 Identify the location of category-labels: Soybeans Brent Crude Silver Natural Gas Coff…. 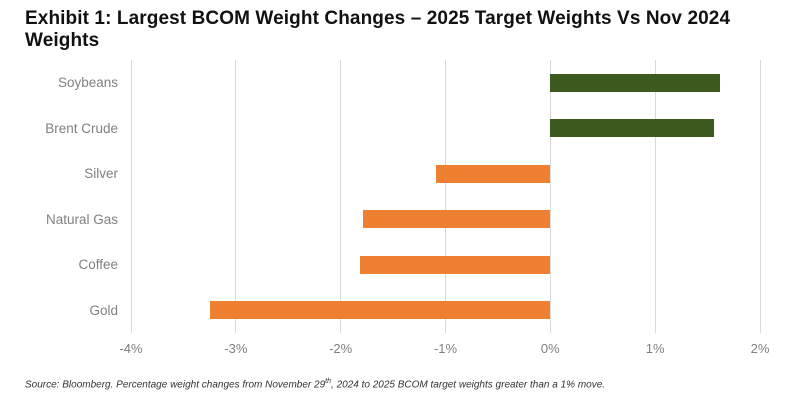
(59, 196).